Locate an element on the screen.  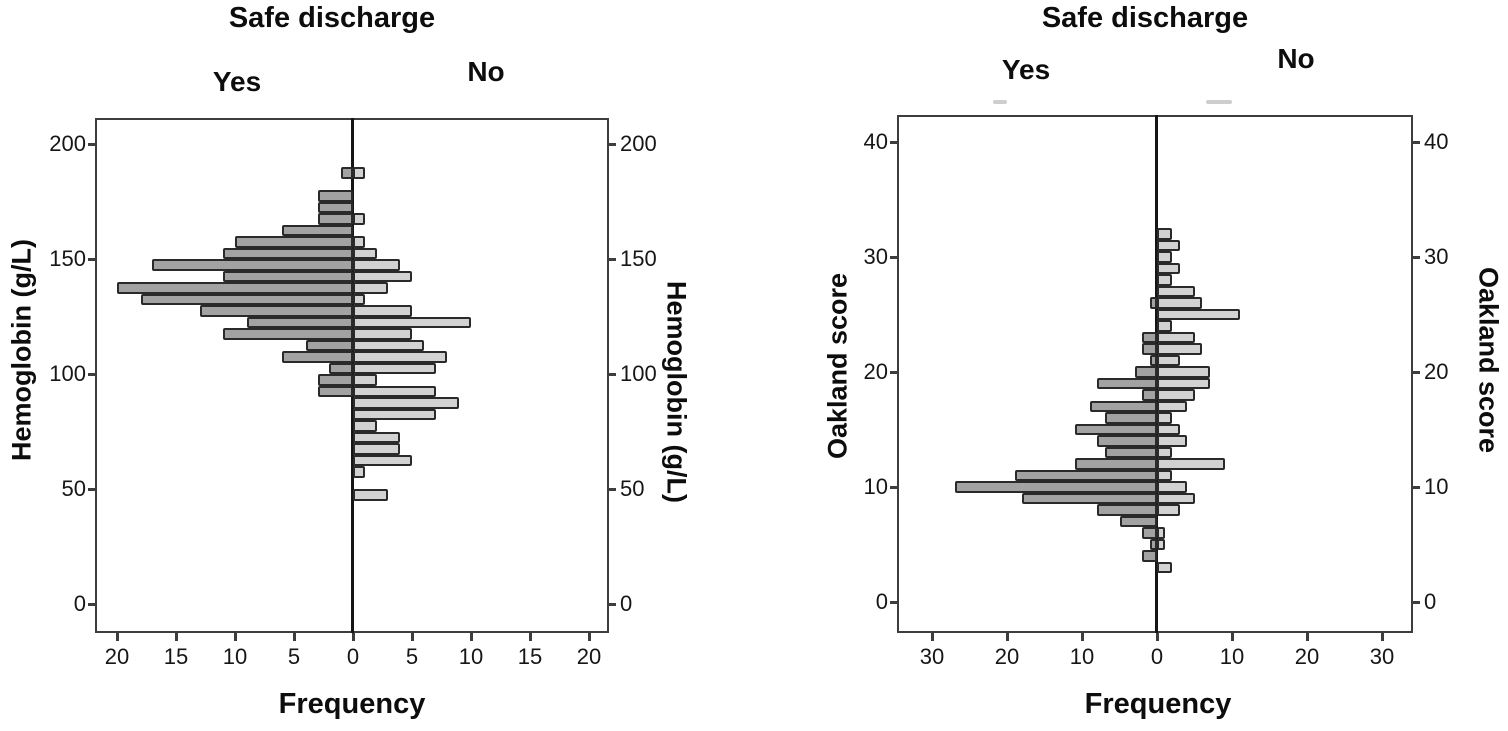
x-tick-label: 30 is located at coordinates (932, 656).